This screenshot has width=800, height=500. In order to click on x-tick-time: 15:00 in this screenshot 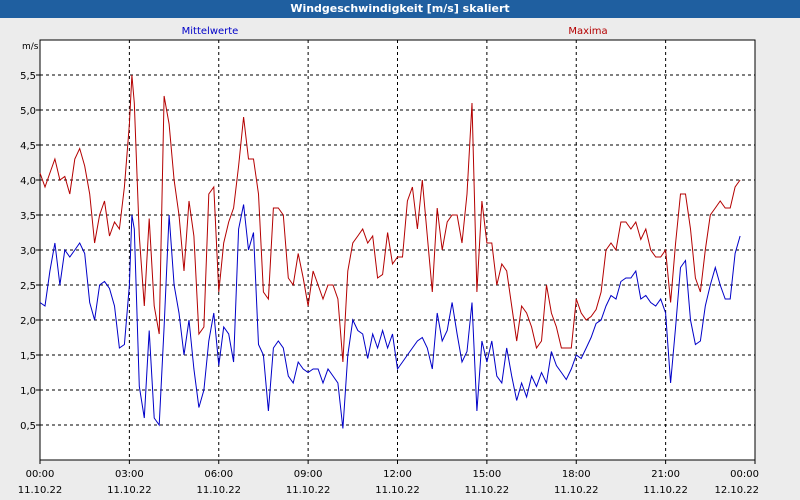, I will do `click(486, 474)`.